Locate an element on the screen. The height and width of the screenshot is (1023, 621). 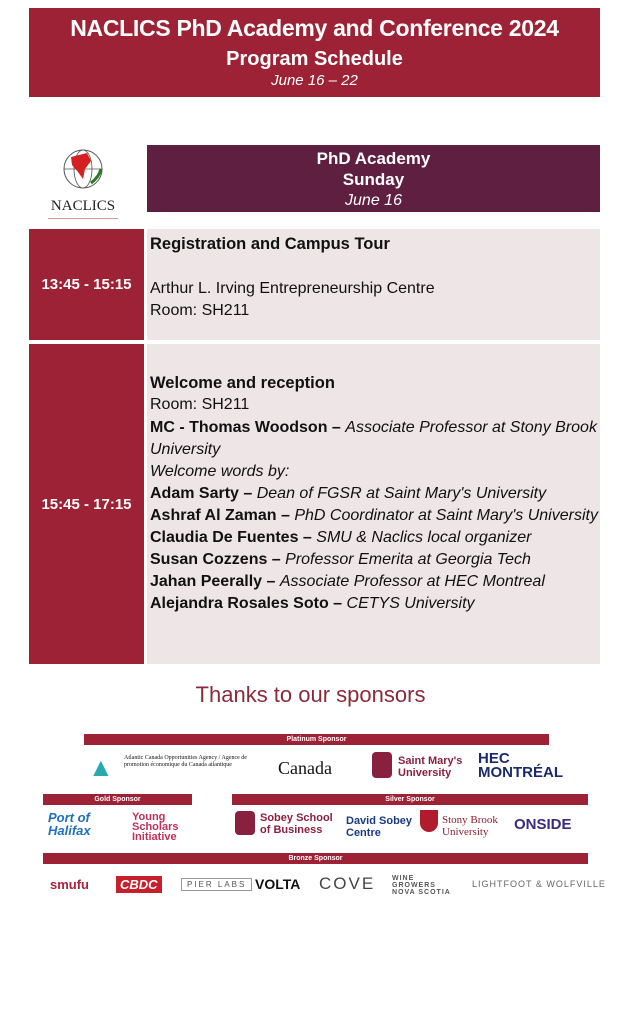
session-location: Arthur L. Irving Entrepreneurship Centre is located at coordinates (292, 288).